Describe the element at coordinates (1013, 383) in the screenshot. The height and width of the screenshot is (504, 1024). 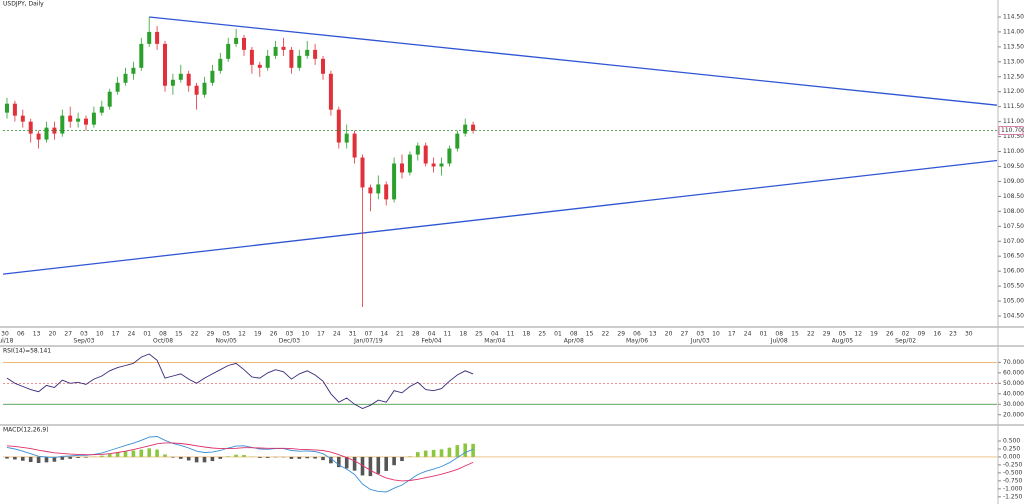
I see `y-tick-label: 50.000` at that location.